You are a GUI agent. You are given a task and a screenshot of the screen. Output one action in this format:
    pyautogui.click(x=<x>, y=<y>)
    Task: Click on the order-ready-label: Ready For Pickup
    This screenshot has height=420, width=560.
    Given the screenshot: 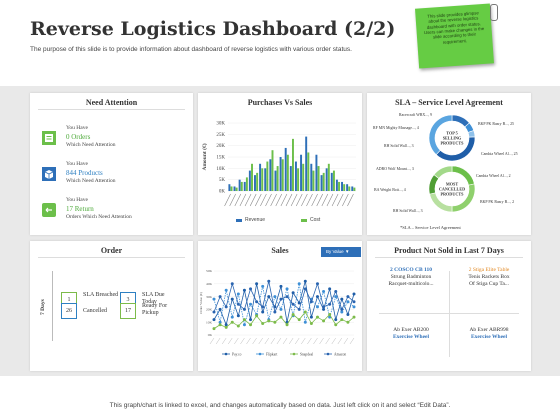 What is the action you would take?
    pyautogui.click(x=155, y=310)
    